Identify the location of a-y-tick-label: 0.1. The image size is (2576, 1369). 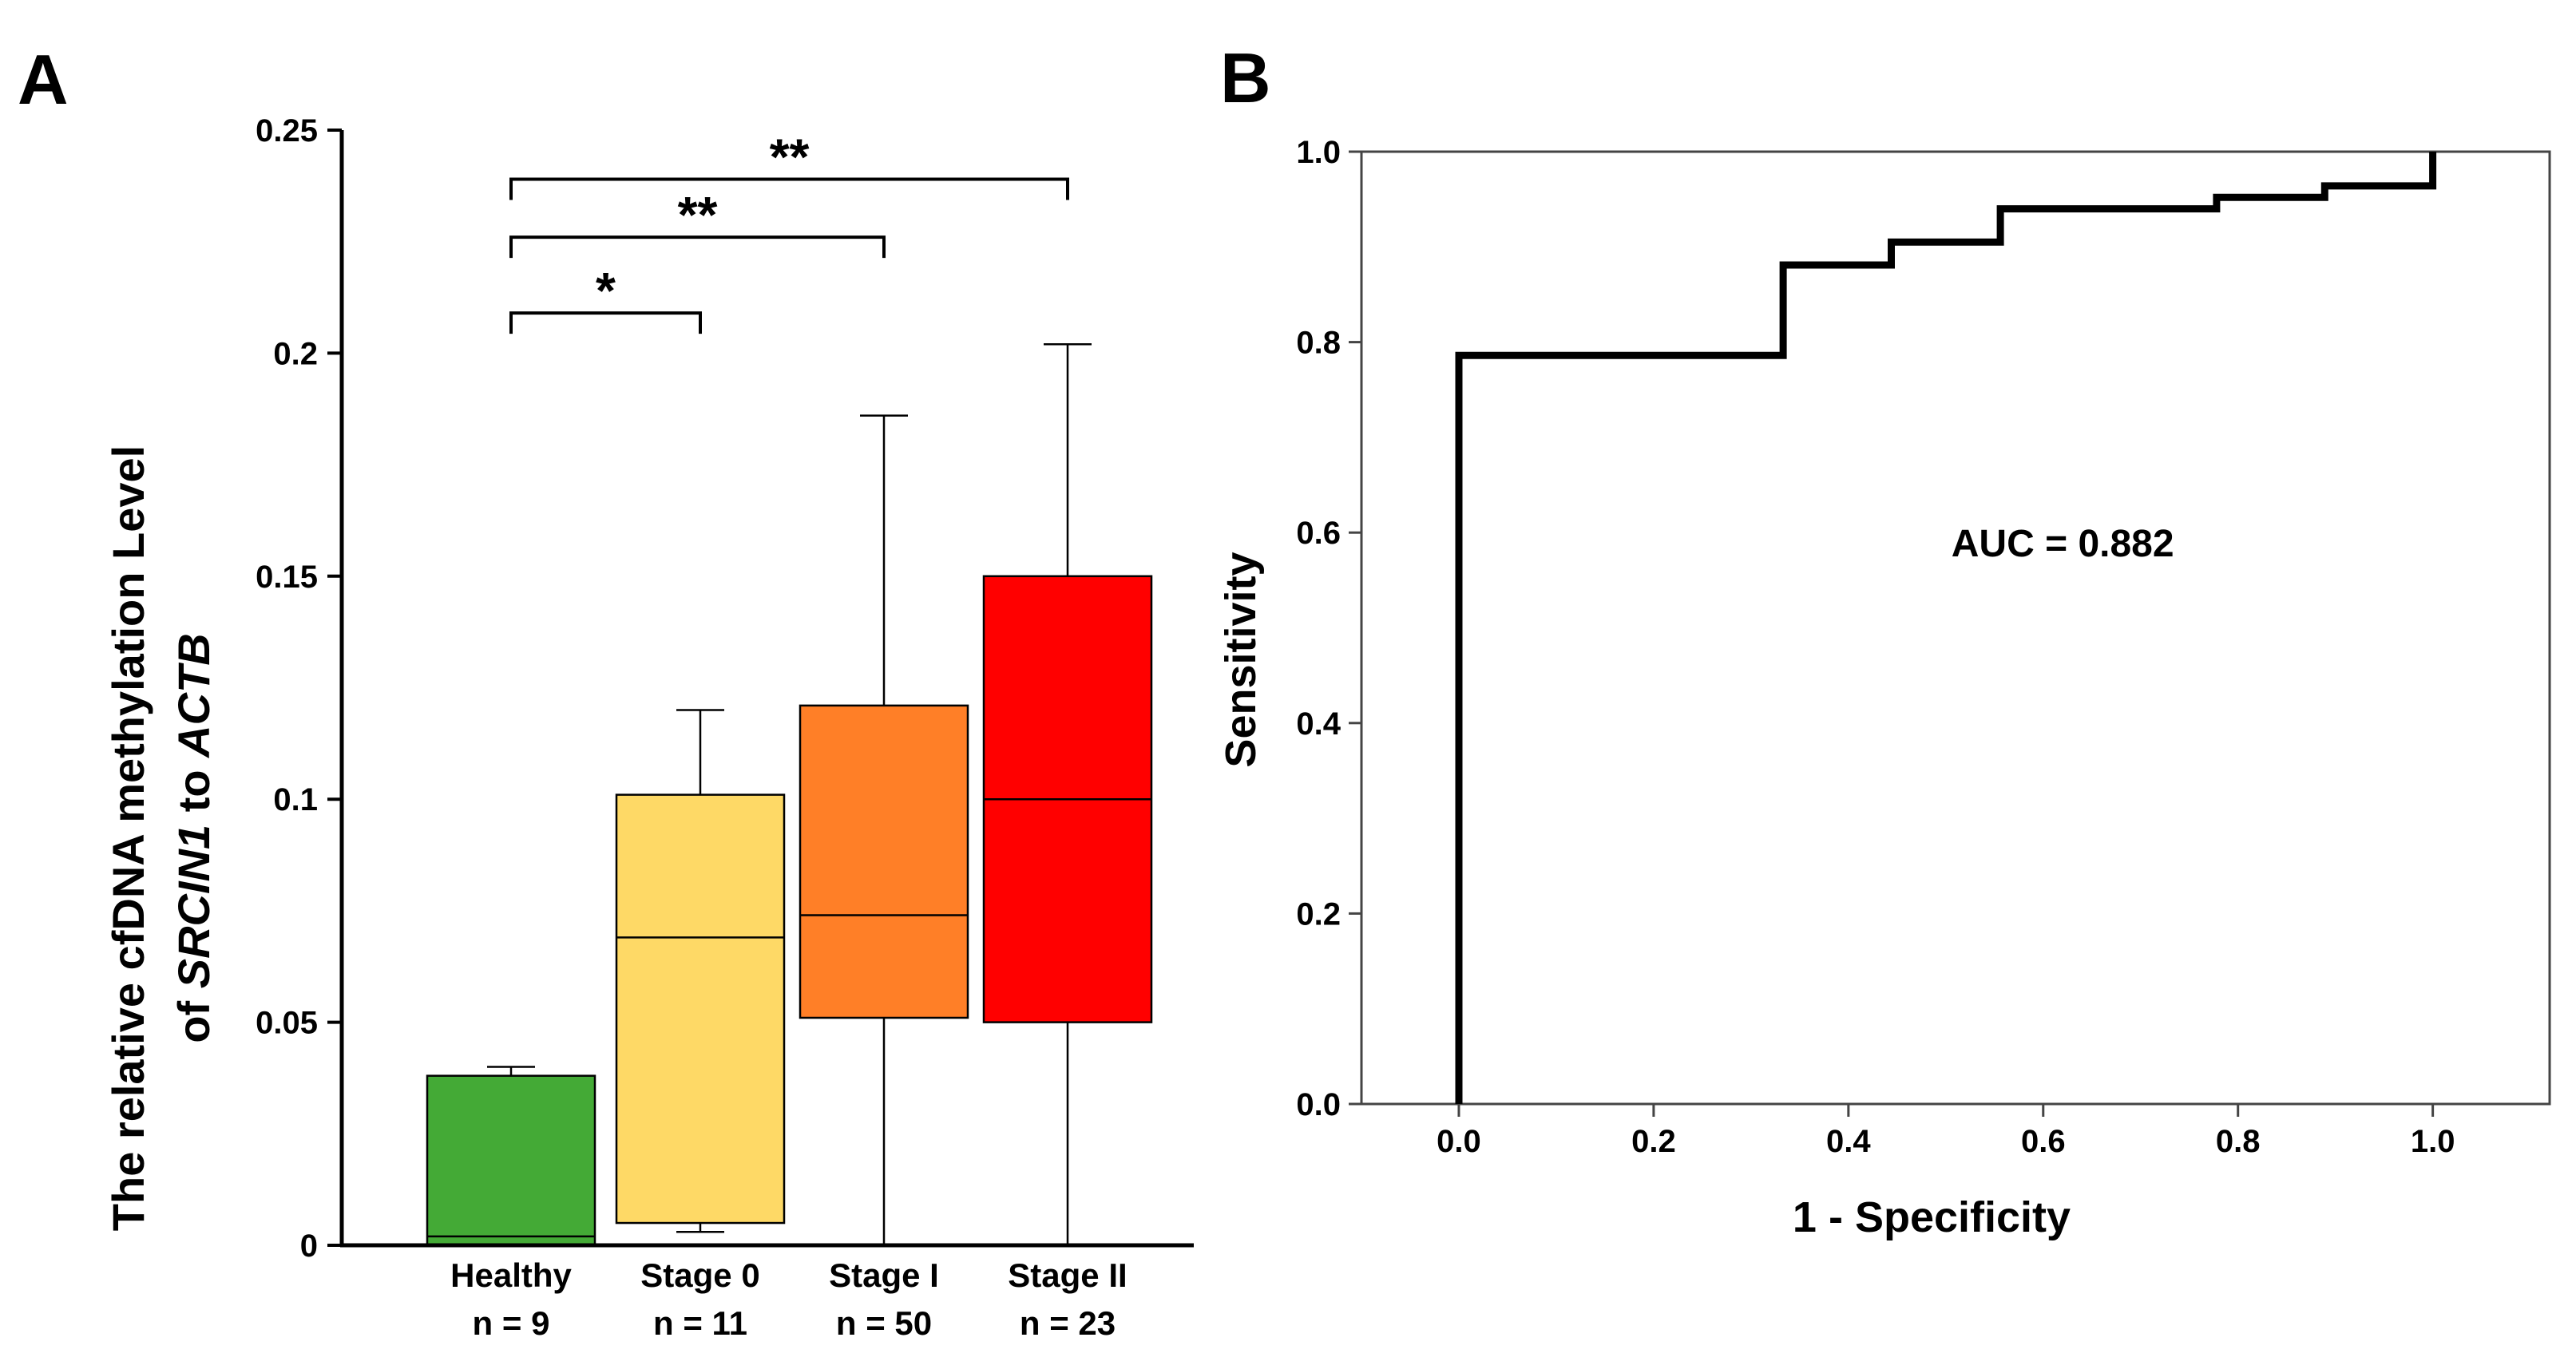
(295, 800).